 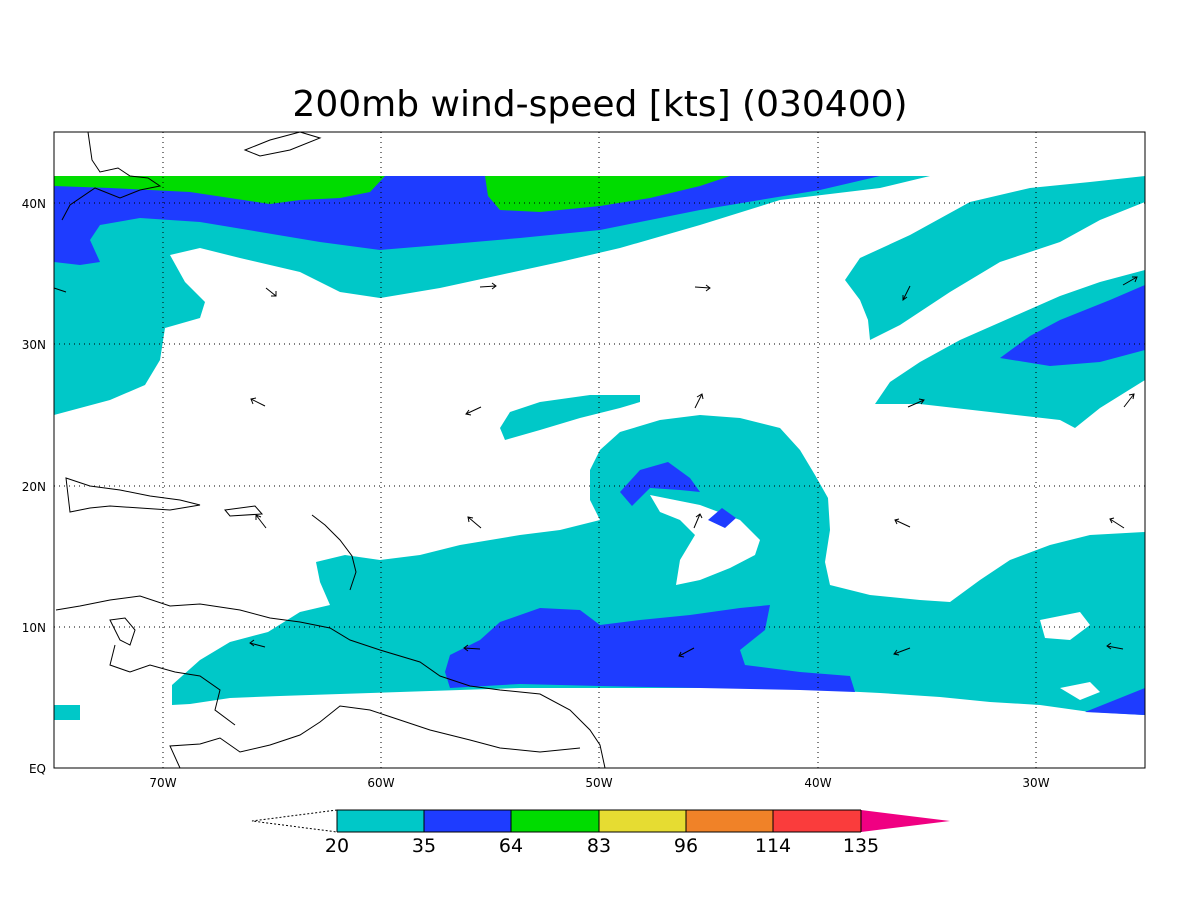 What do you see at coordinates (1072, 325) in the screenshot?
I see `contour-blue-northeast` at bounding box center [1072, 325].